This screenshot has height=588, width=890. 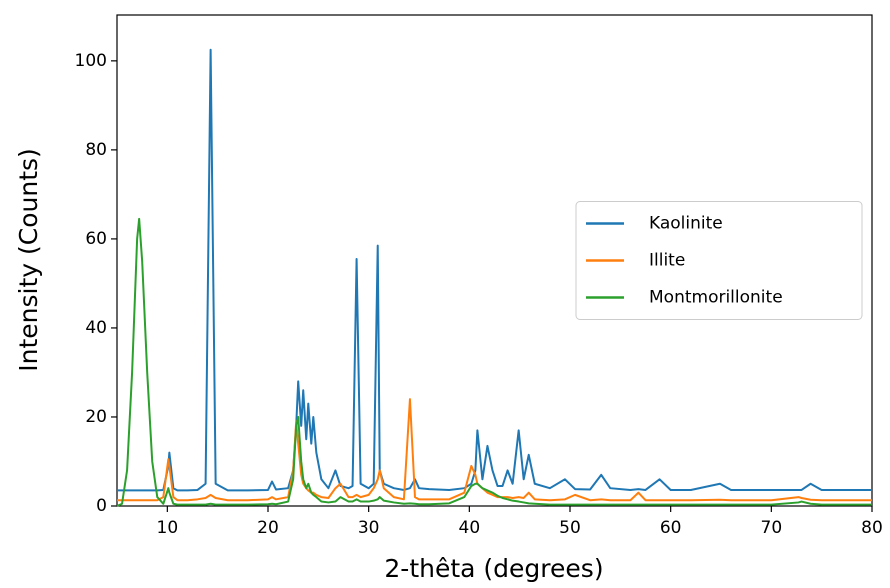 I want to click on y-tick-label: 60, so click(x=96, y=239).